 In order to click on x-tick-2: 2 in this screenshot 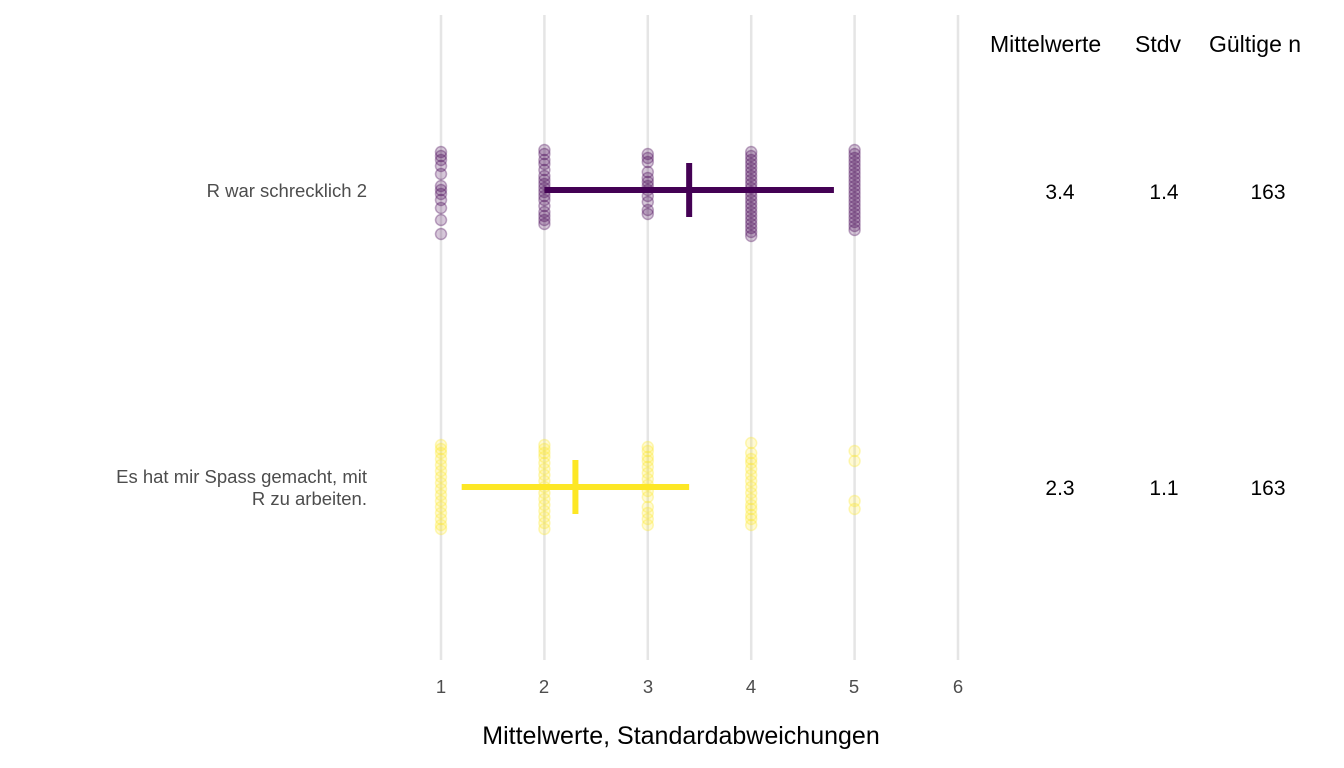, I will do `click(544, 686)`.